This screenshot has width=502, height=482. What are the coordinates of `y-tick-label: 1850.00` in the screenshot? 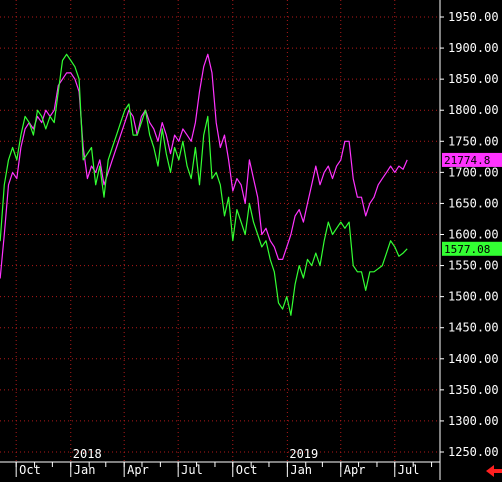 It's located at (473, 79).